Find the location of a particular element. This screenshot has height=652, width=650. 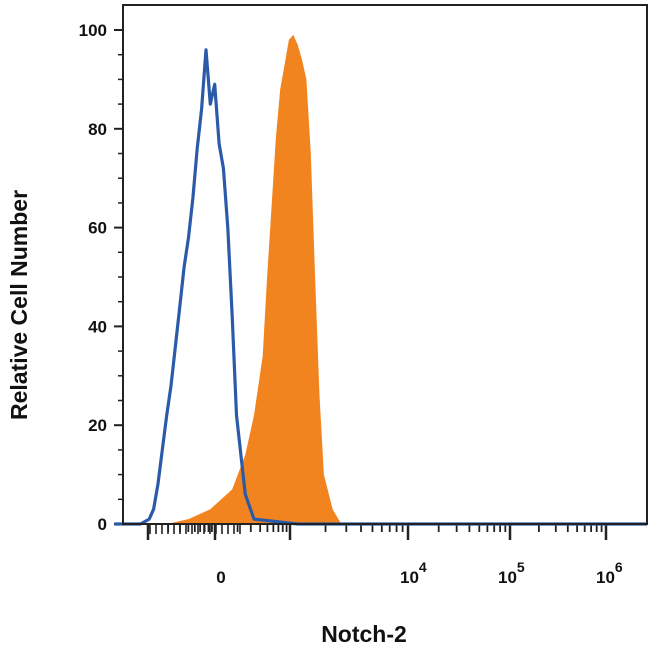

x-tick-exponent: 6 is located at coordinates (619, 567).